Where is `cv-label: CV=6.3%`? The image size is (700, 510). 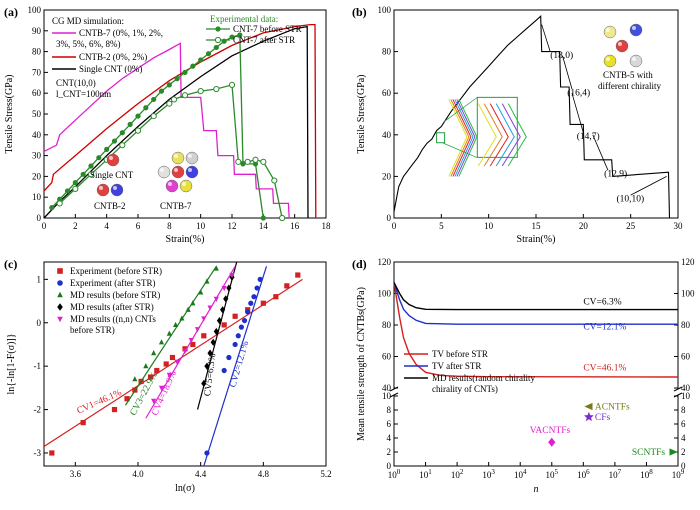 cv-label: CV=6.3% is located at coordinates (602, 303).